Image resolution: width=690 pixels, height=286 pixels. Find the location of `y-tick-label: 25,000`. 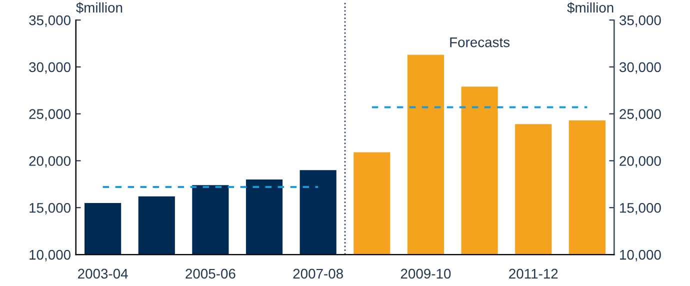

y-tick-label: 25,000 is located at coordinates (49, 115).